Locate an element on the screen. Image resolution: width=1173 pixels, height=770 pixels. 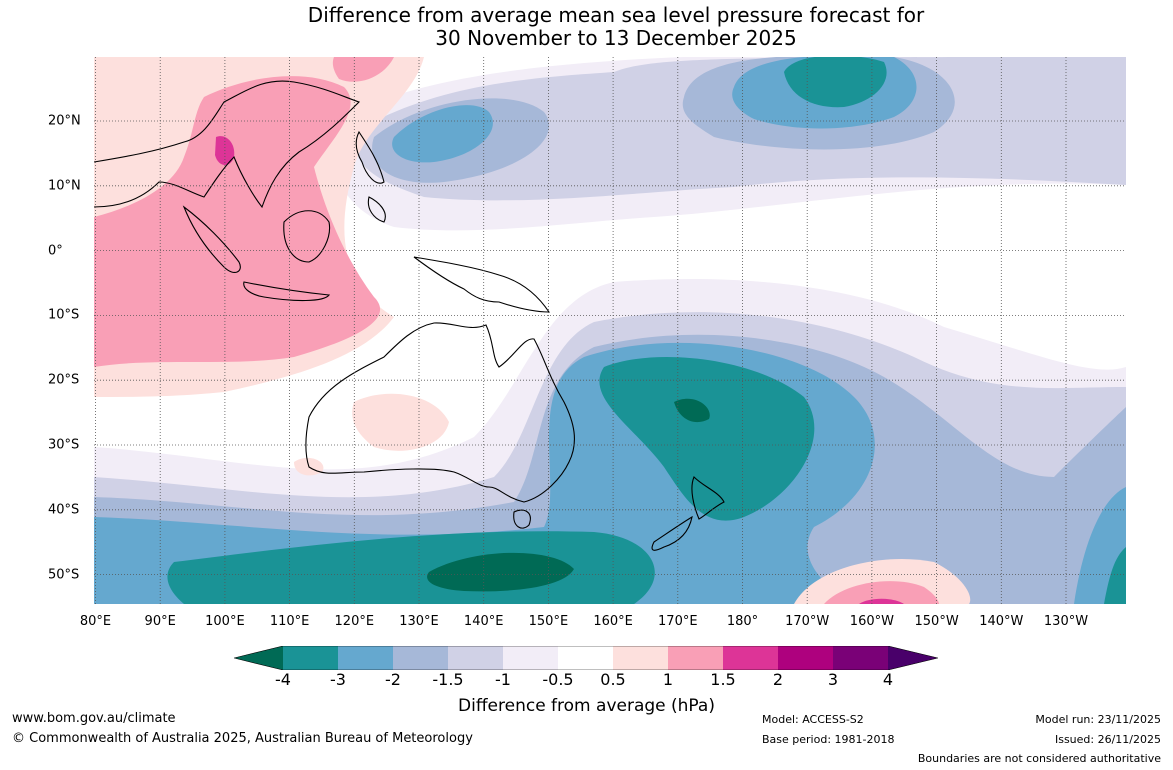
anomaly-region-pos-1-se is located at coordinates (881, 592).